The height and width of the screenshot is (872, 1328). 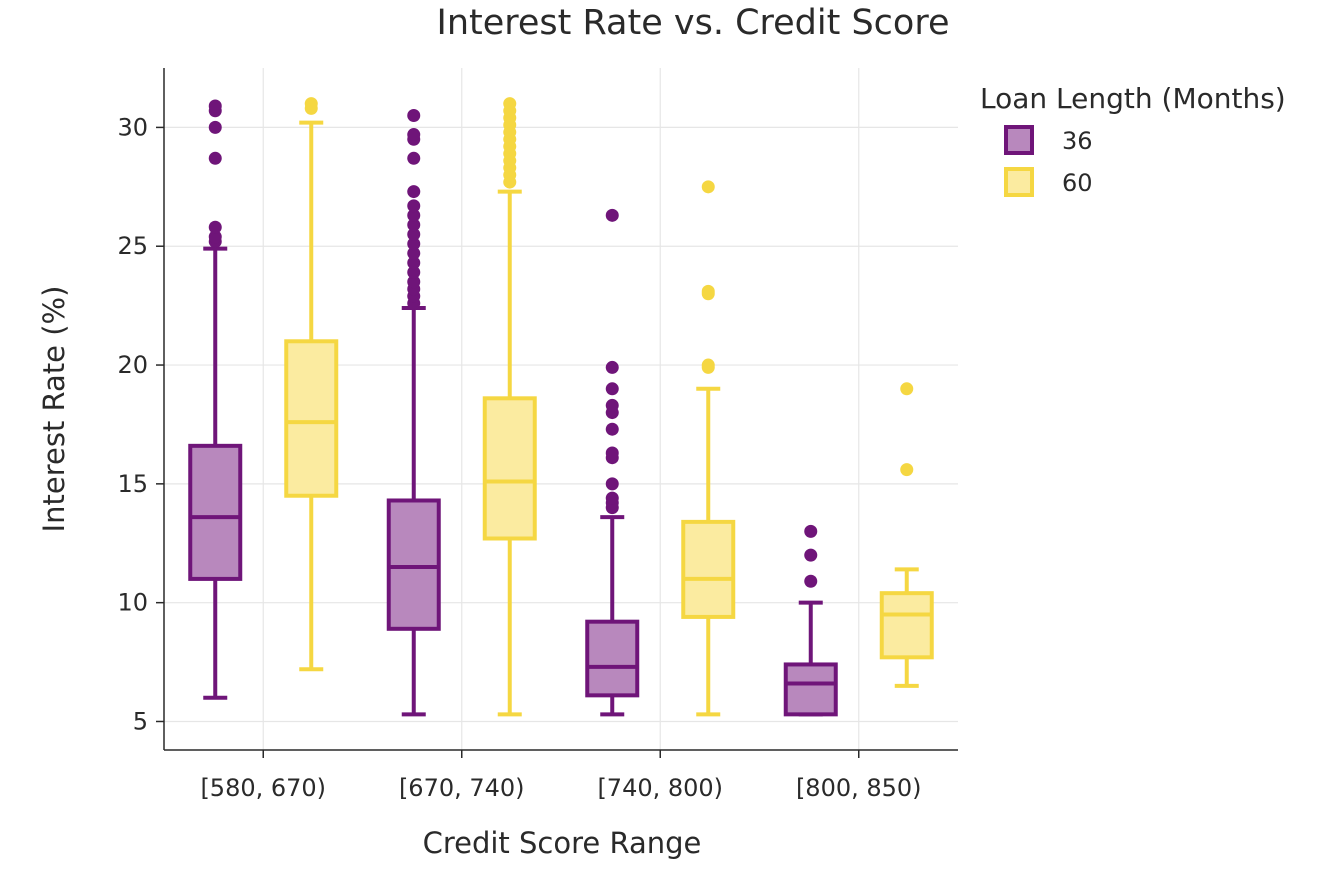 What do you see at coordinates (54, 409) in the screenshot?
I see `y-axis-title: Interest Rate (%)` at bounding box center [54, 409].